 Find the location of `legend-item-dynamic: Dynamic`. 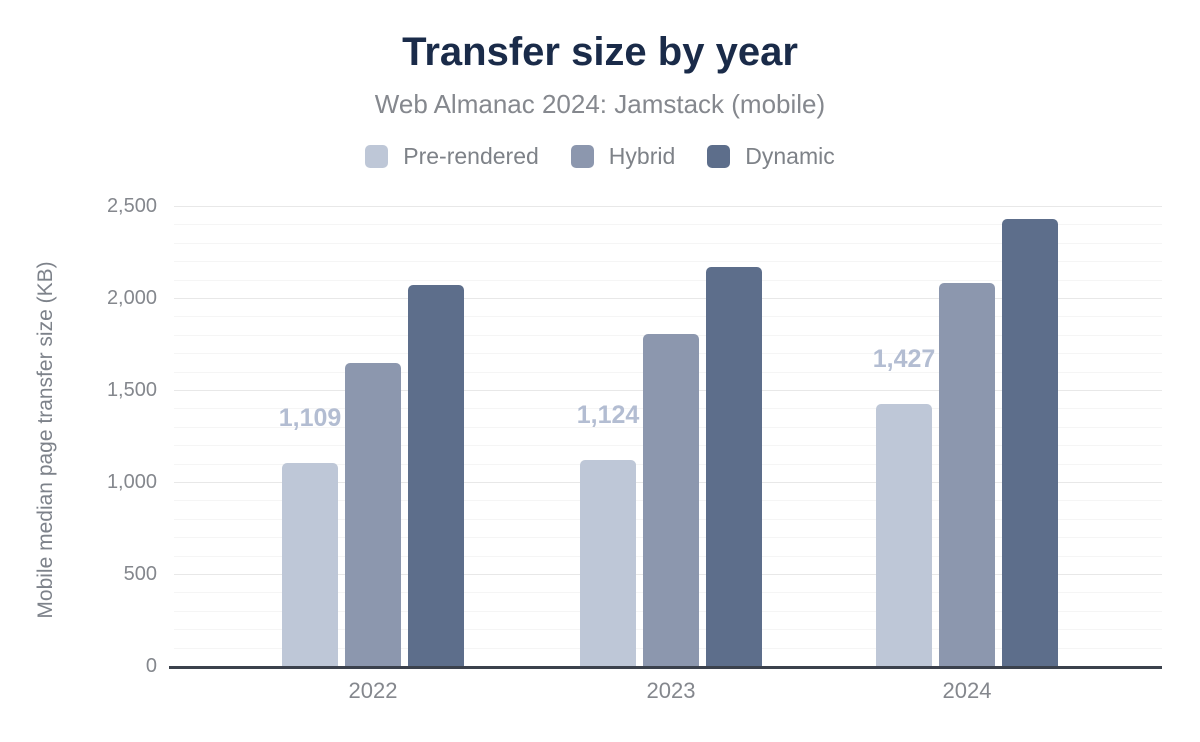

legend-item-dynamic: Dynamic is located at coordinates (771, 156).